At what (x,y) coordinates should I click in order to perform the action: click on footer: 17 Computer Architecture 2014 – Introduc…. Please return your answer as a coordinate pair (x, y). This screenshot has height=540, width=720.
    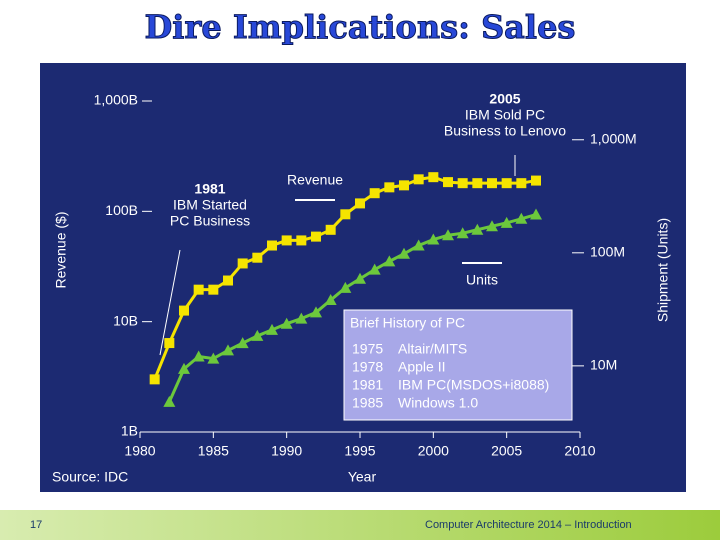
    Looking at the image, I should click on (360, 525).